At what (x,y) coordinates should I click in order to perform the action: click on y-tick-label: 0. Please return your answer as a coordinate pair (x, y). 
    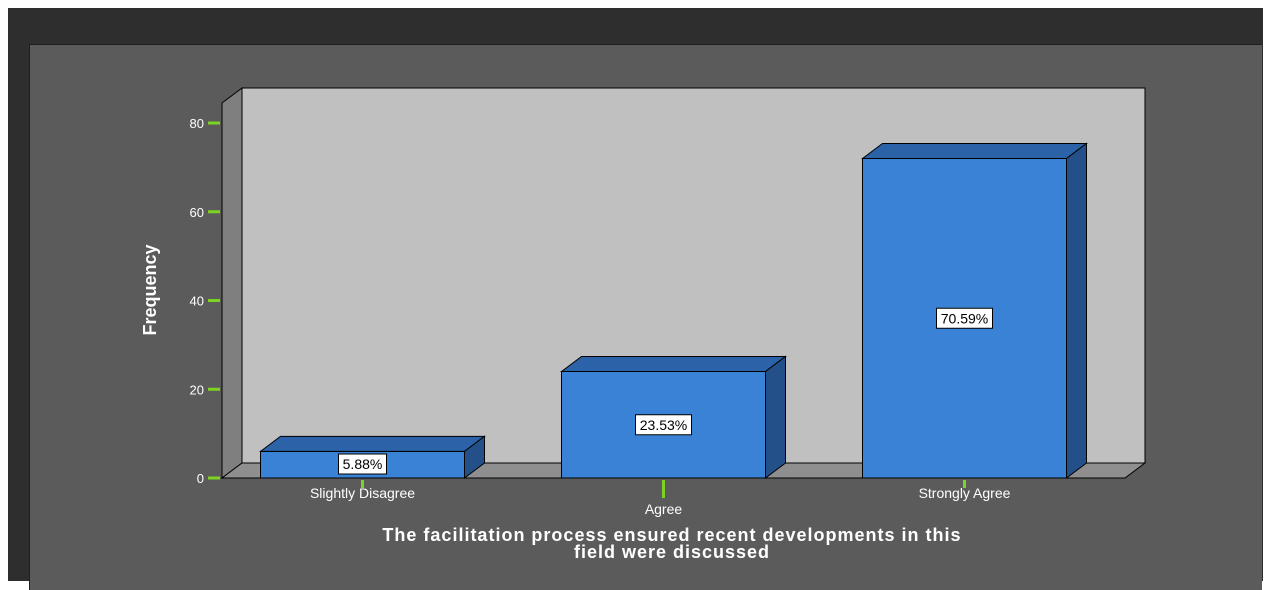
    Looking at the image, I should click on (200, 478).